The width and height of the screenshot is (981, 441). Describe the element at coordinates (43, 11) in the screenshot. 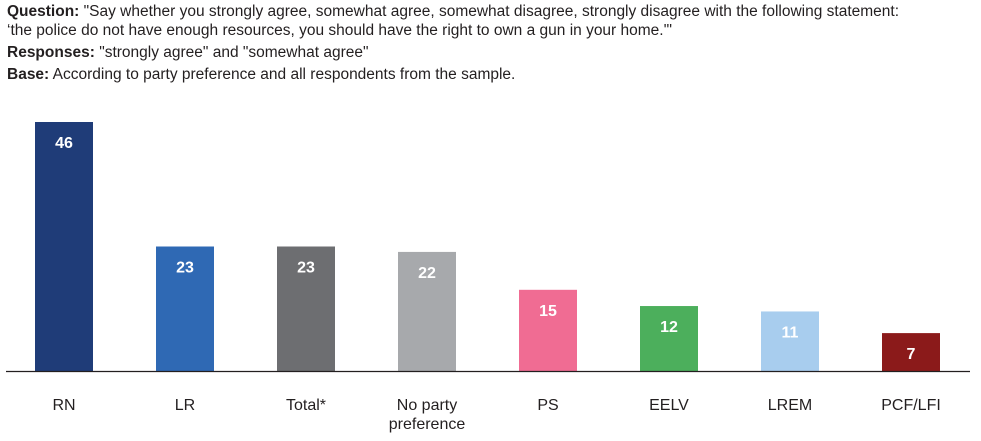

I see `question-label: Question:` at that location.